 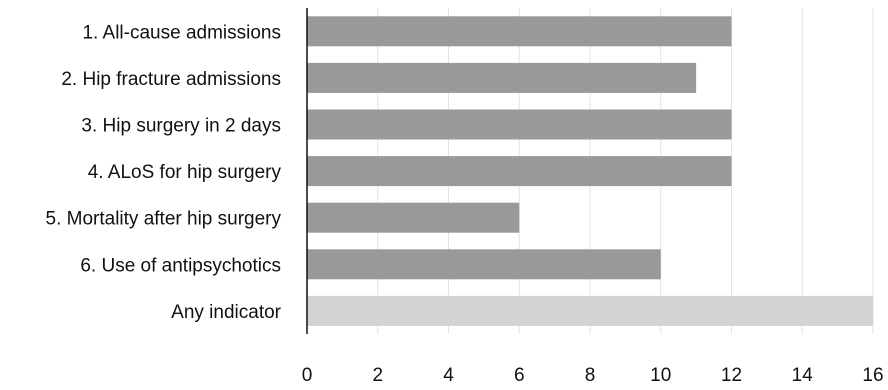 I want to click on category-label: 3. Hip surgery in 2 days, so click(x=181, y=126).